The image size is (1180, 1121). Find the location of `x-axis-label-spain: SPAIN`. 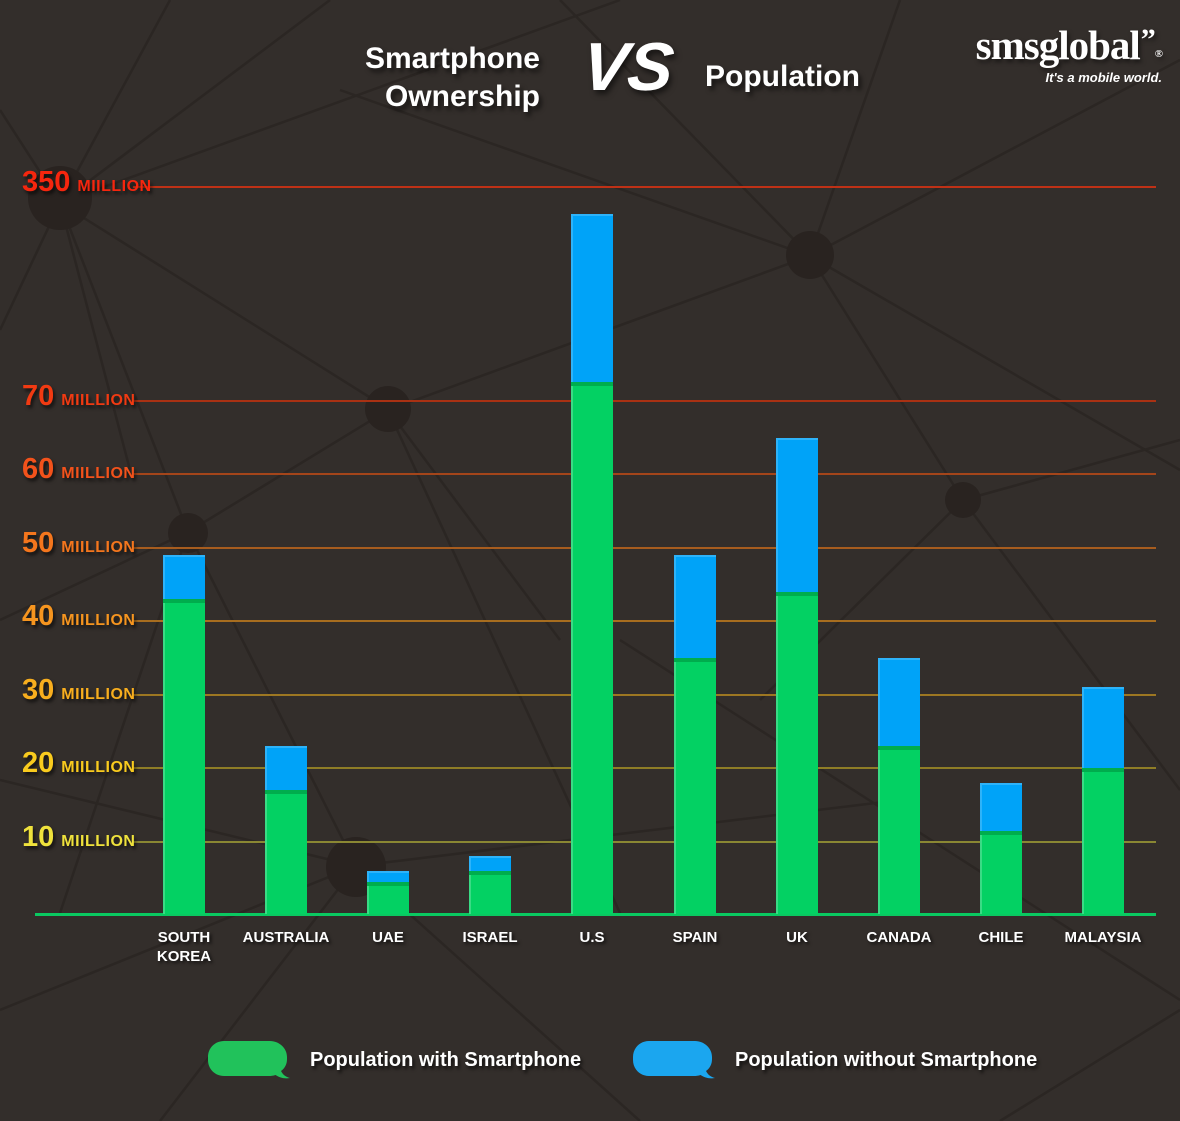

x-axis-label-spain: SPAIN is located at coordinates (695, 937).